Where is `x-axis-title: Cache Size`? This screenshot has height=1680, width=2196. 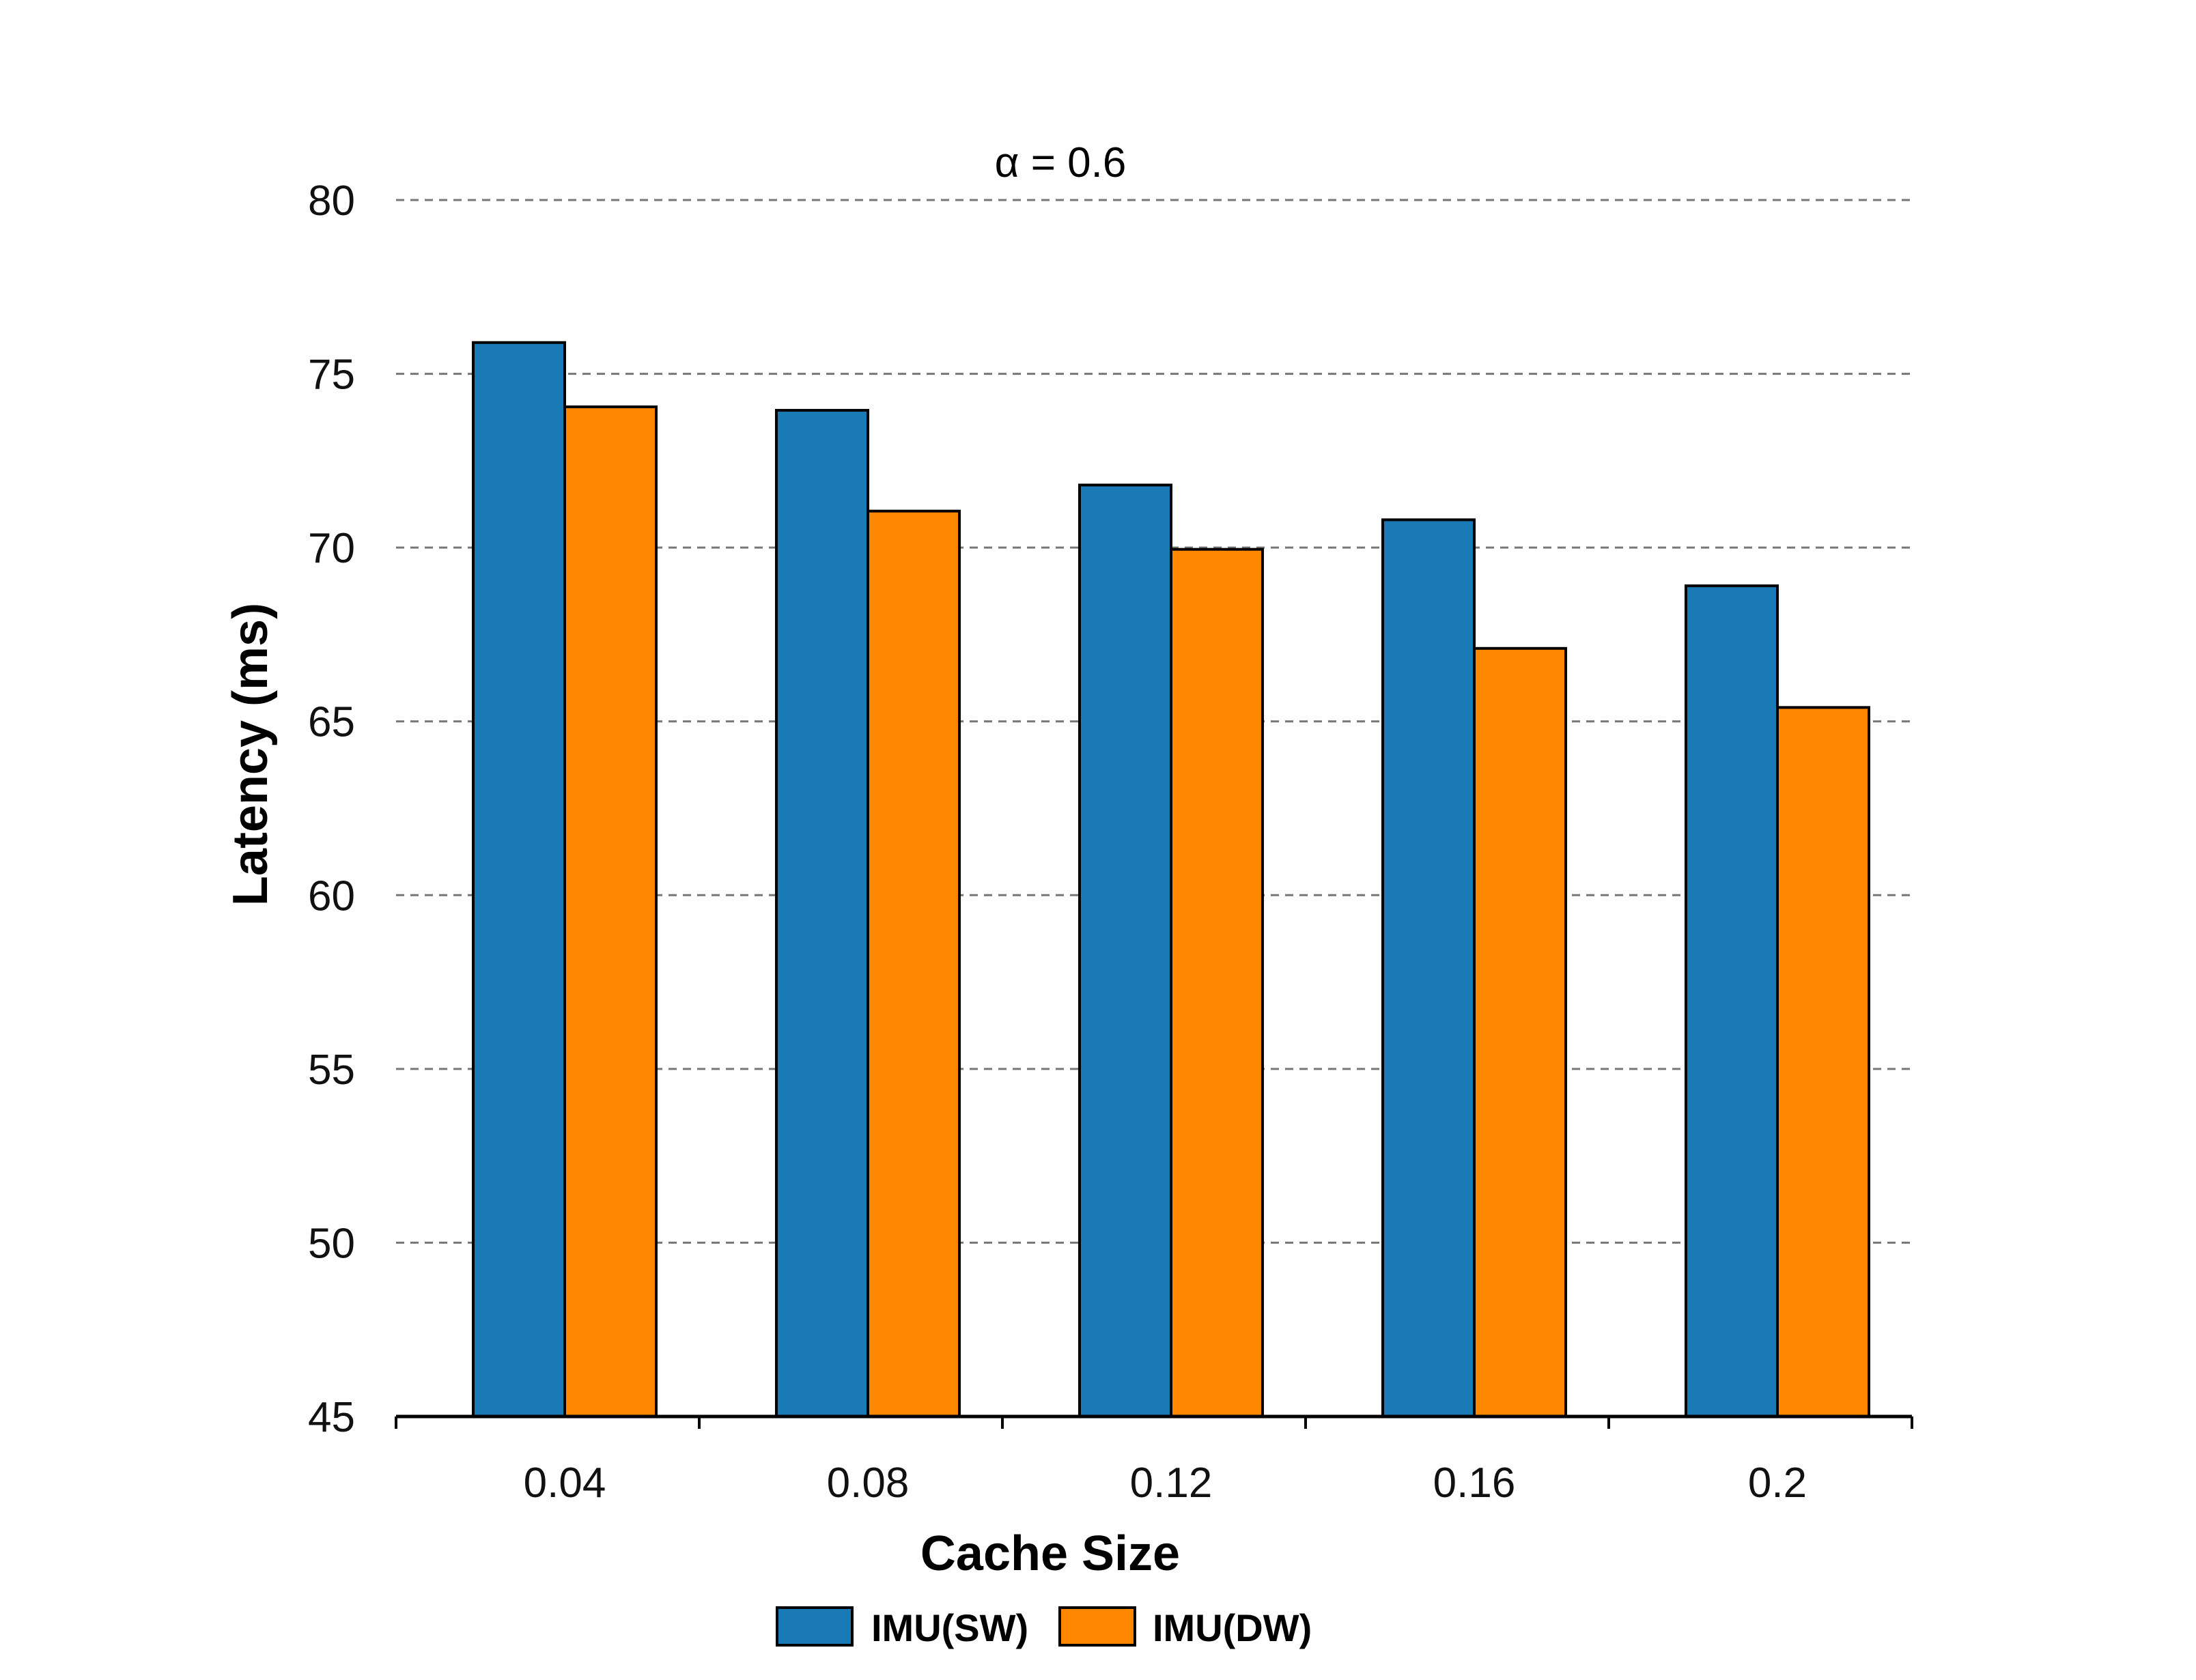
x-axis-title: Cache Size is located at coordinates (1050, 1553).